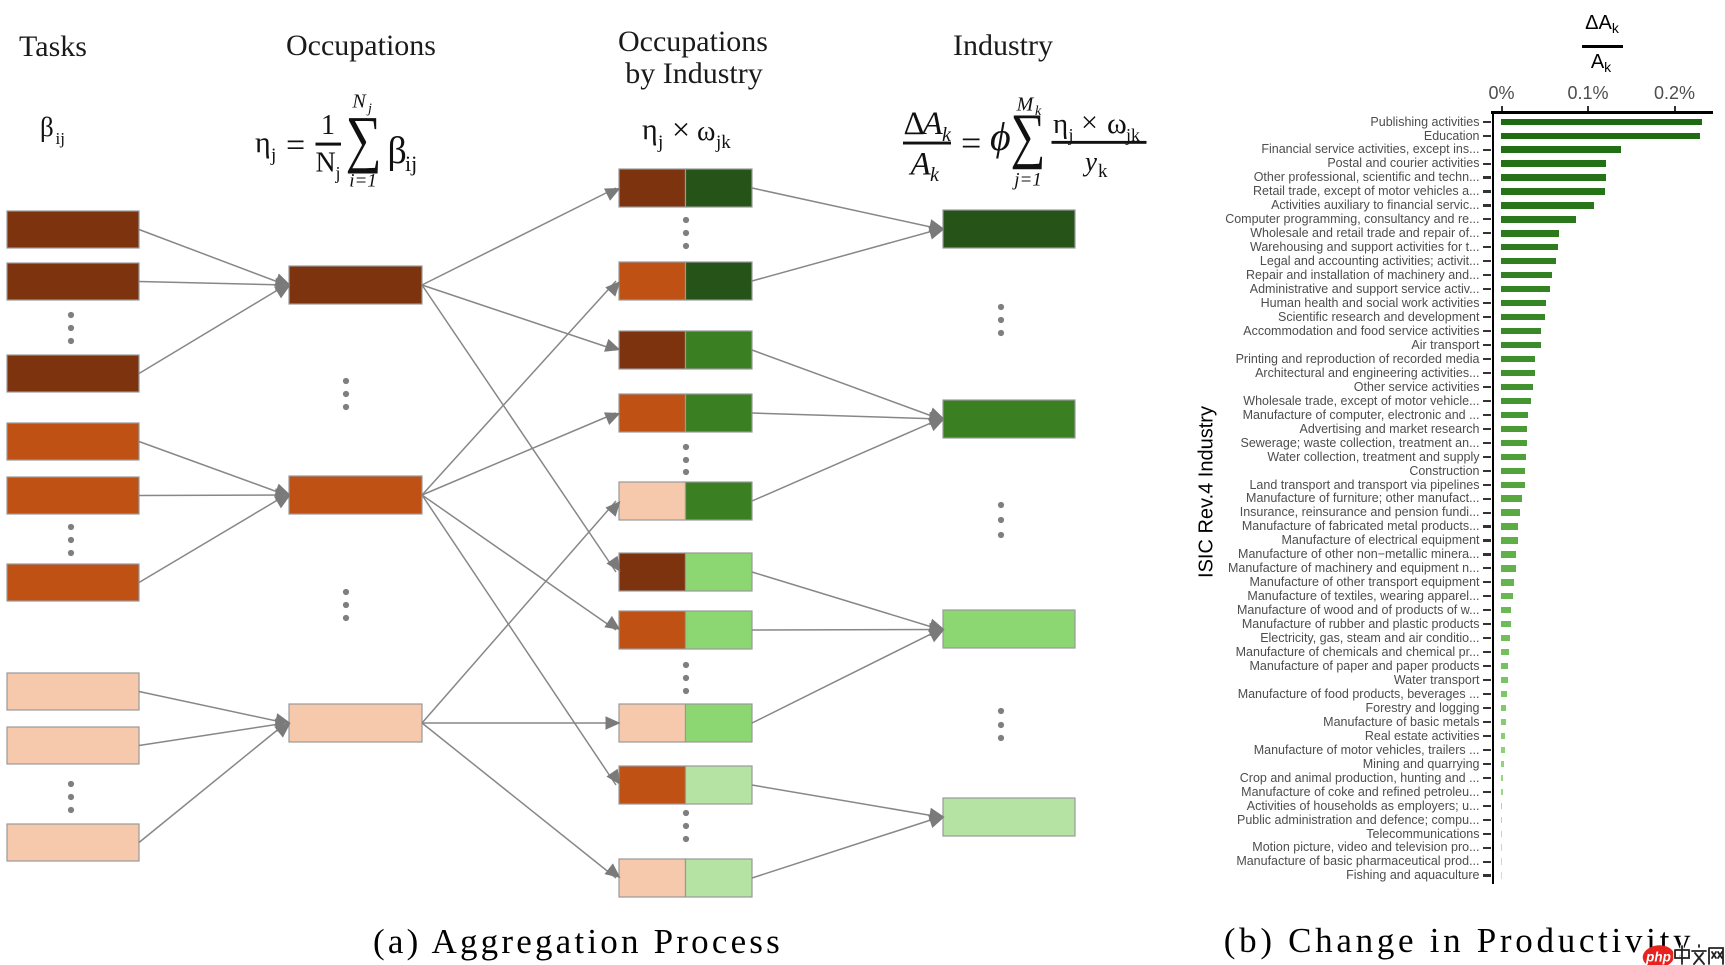  Describe the element at coordinates (1089, 162) in the screenshot. I see `svg-text: y` at that location.